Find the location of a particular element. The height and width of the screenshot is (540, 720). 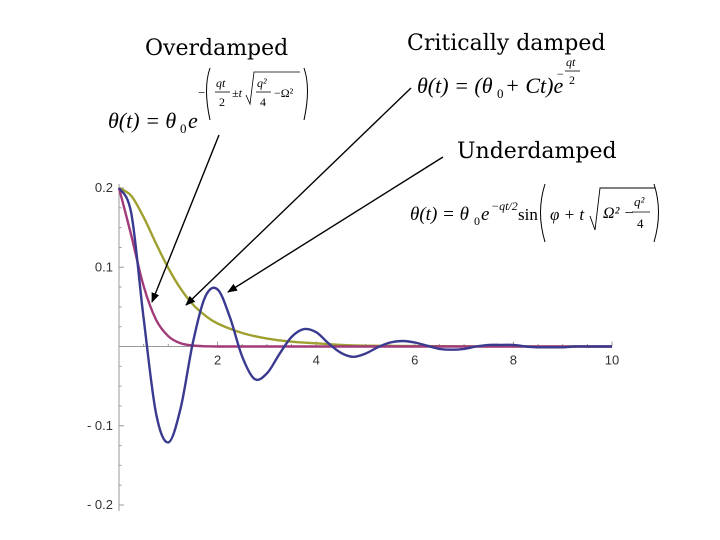

underdamped-eq-base: e is located at coordinates (485, 214).